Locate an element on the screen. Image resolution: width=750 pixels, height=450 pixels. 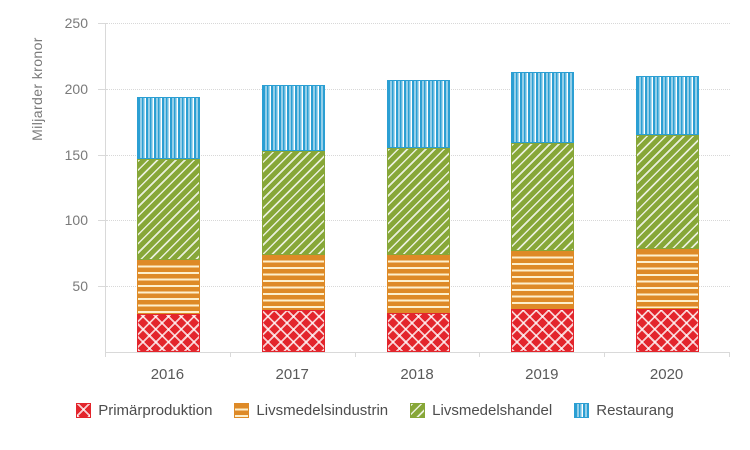
legend-swatch-diag-icon is located at coordinates (418, 410).